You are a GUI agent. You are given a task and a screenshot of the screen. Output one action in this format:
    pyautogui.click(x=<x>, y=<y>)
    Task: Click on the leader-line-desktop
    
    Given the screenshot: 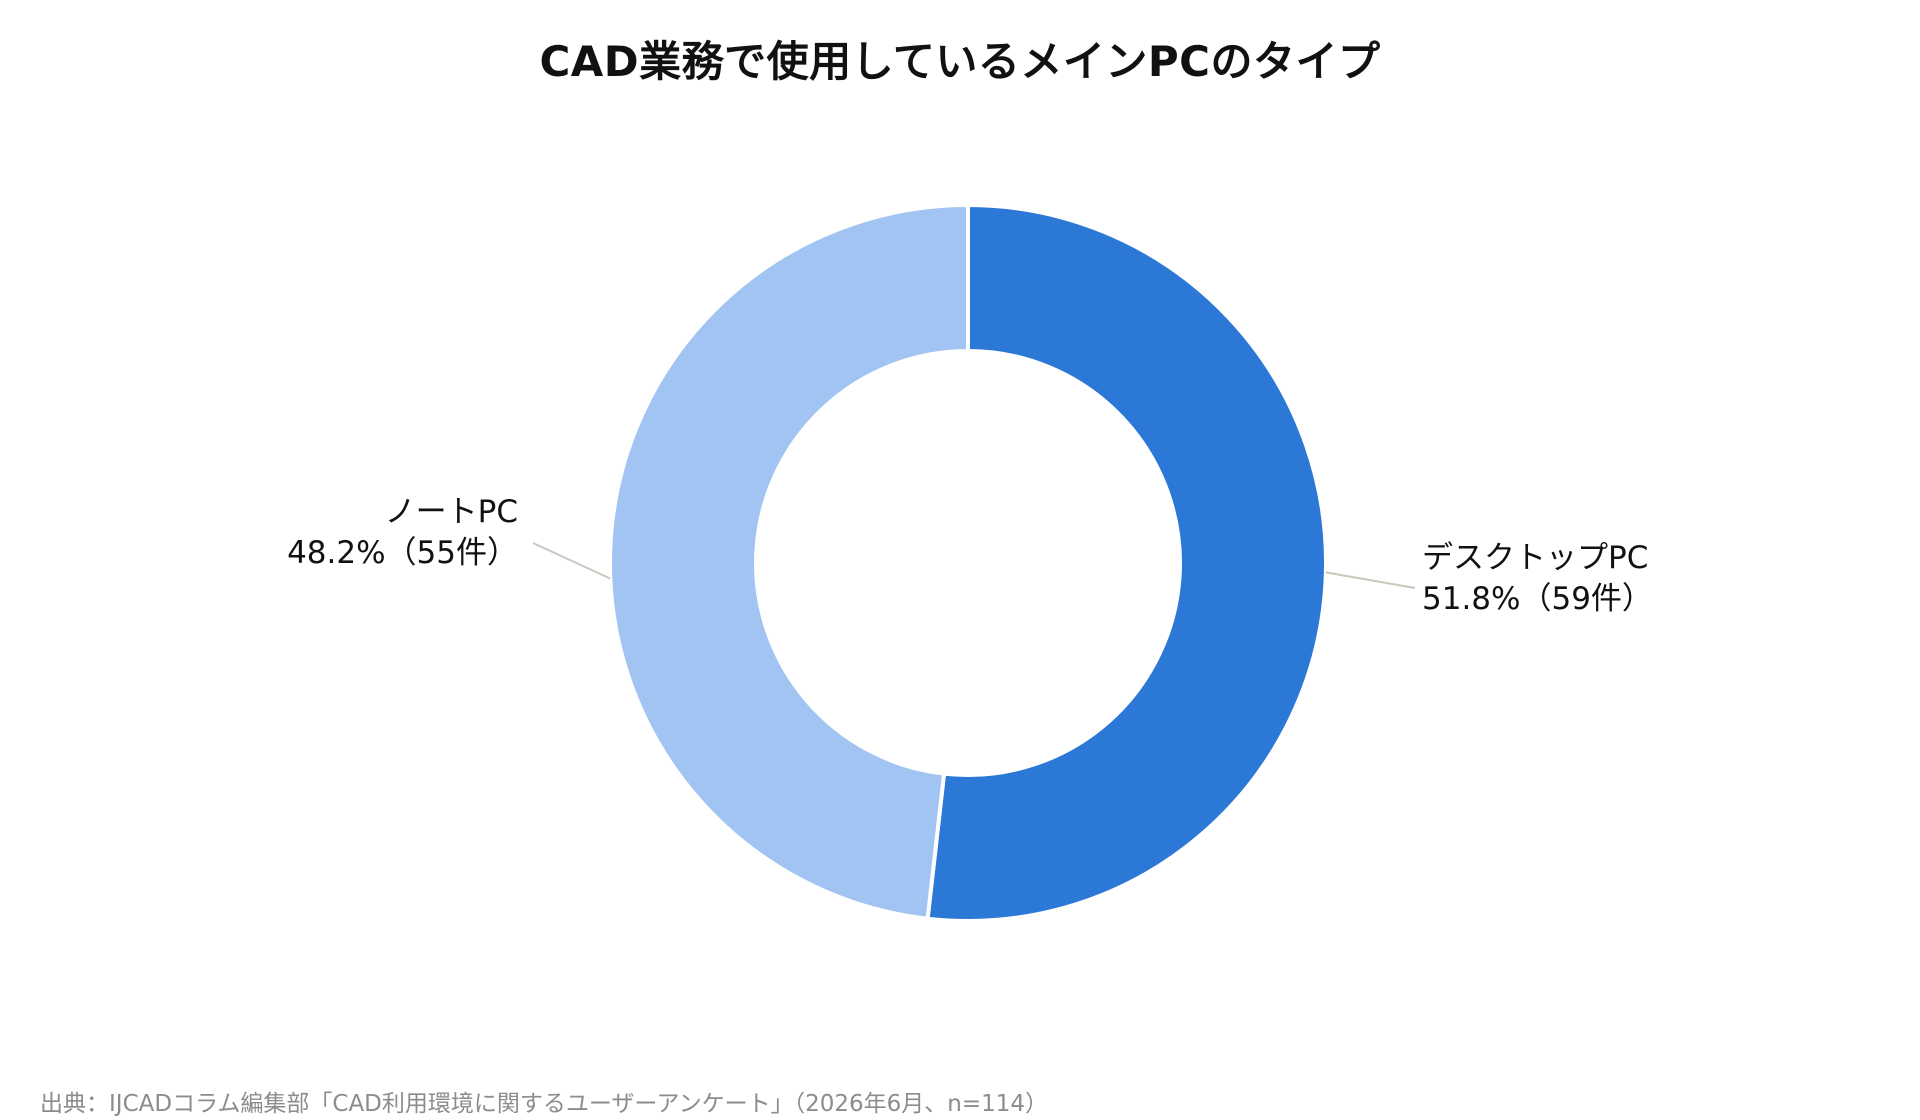 What is the action you would take?
    pyautogui.click(x=1370, y=580)
    